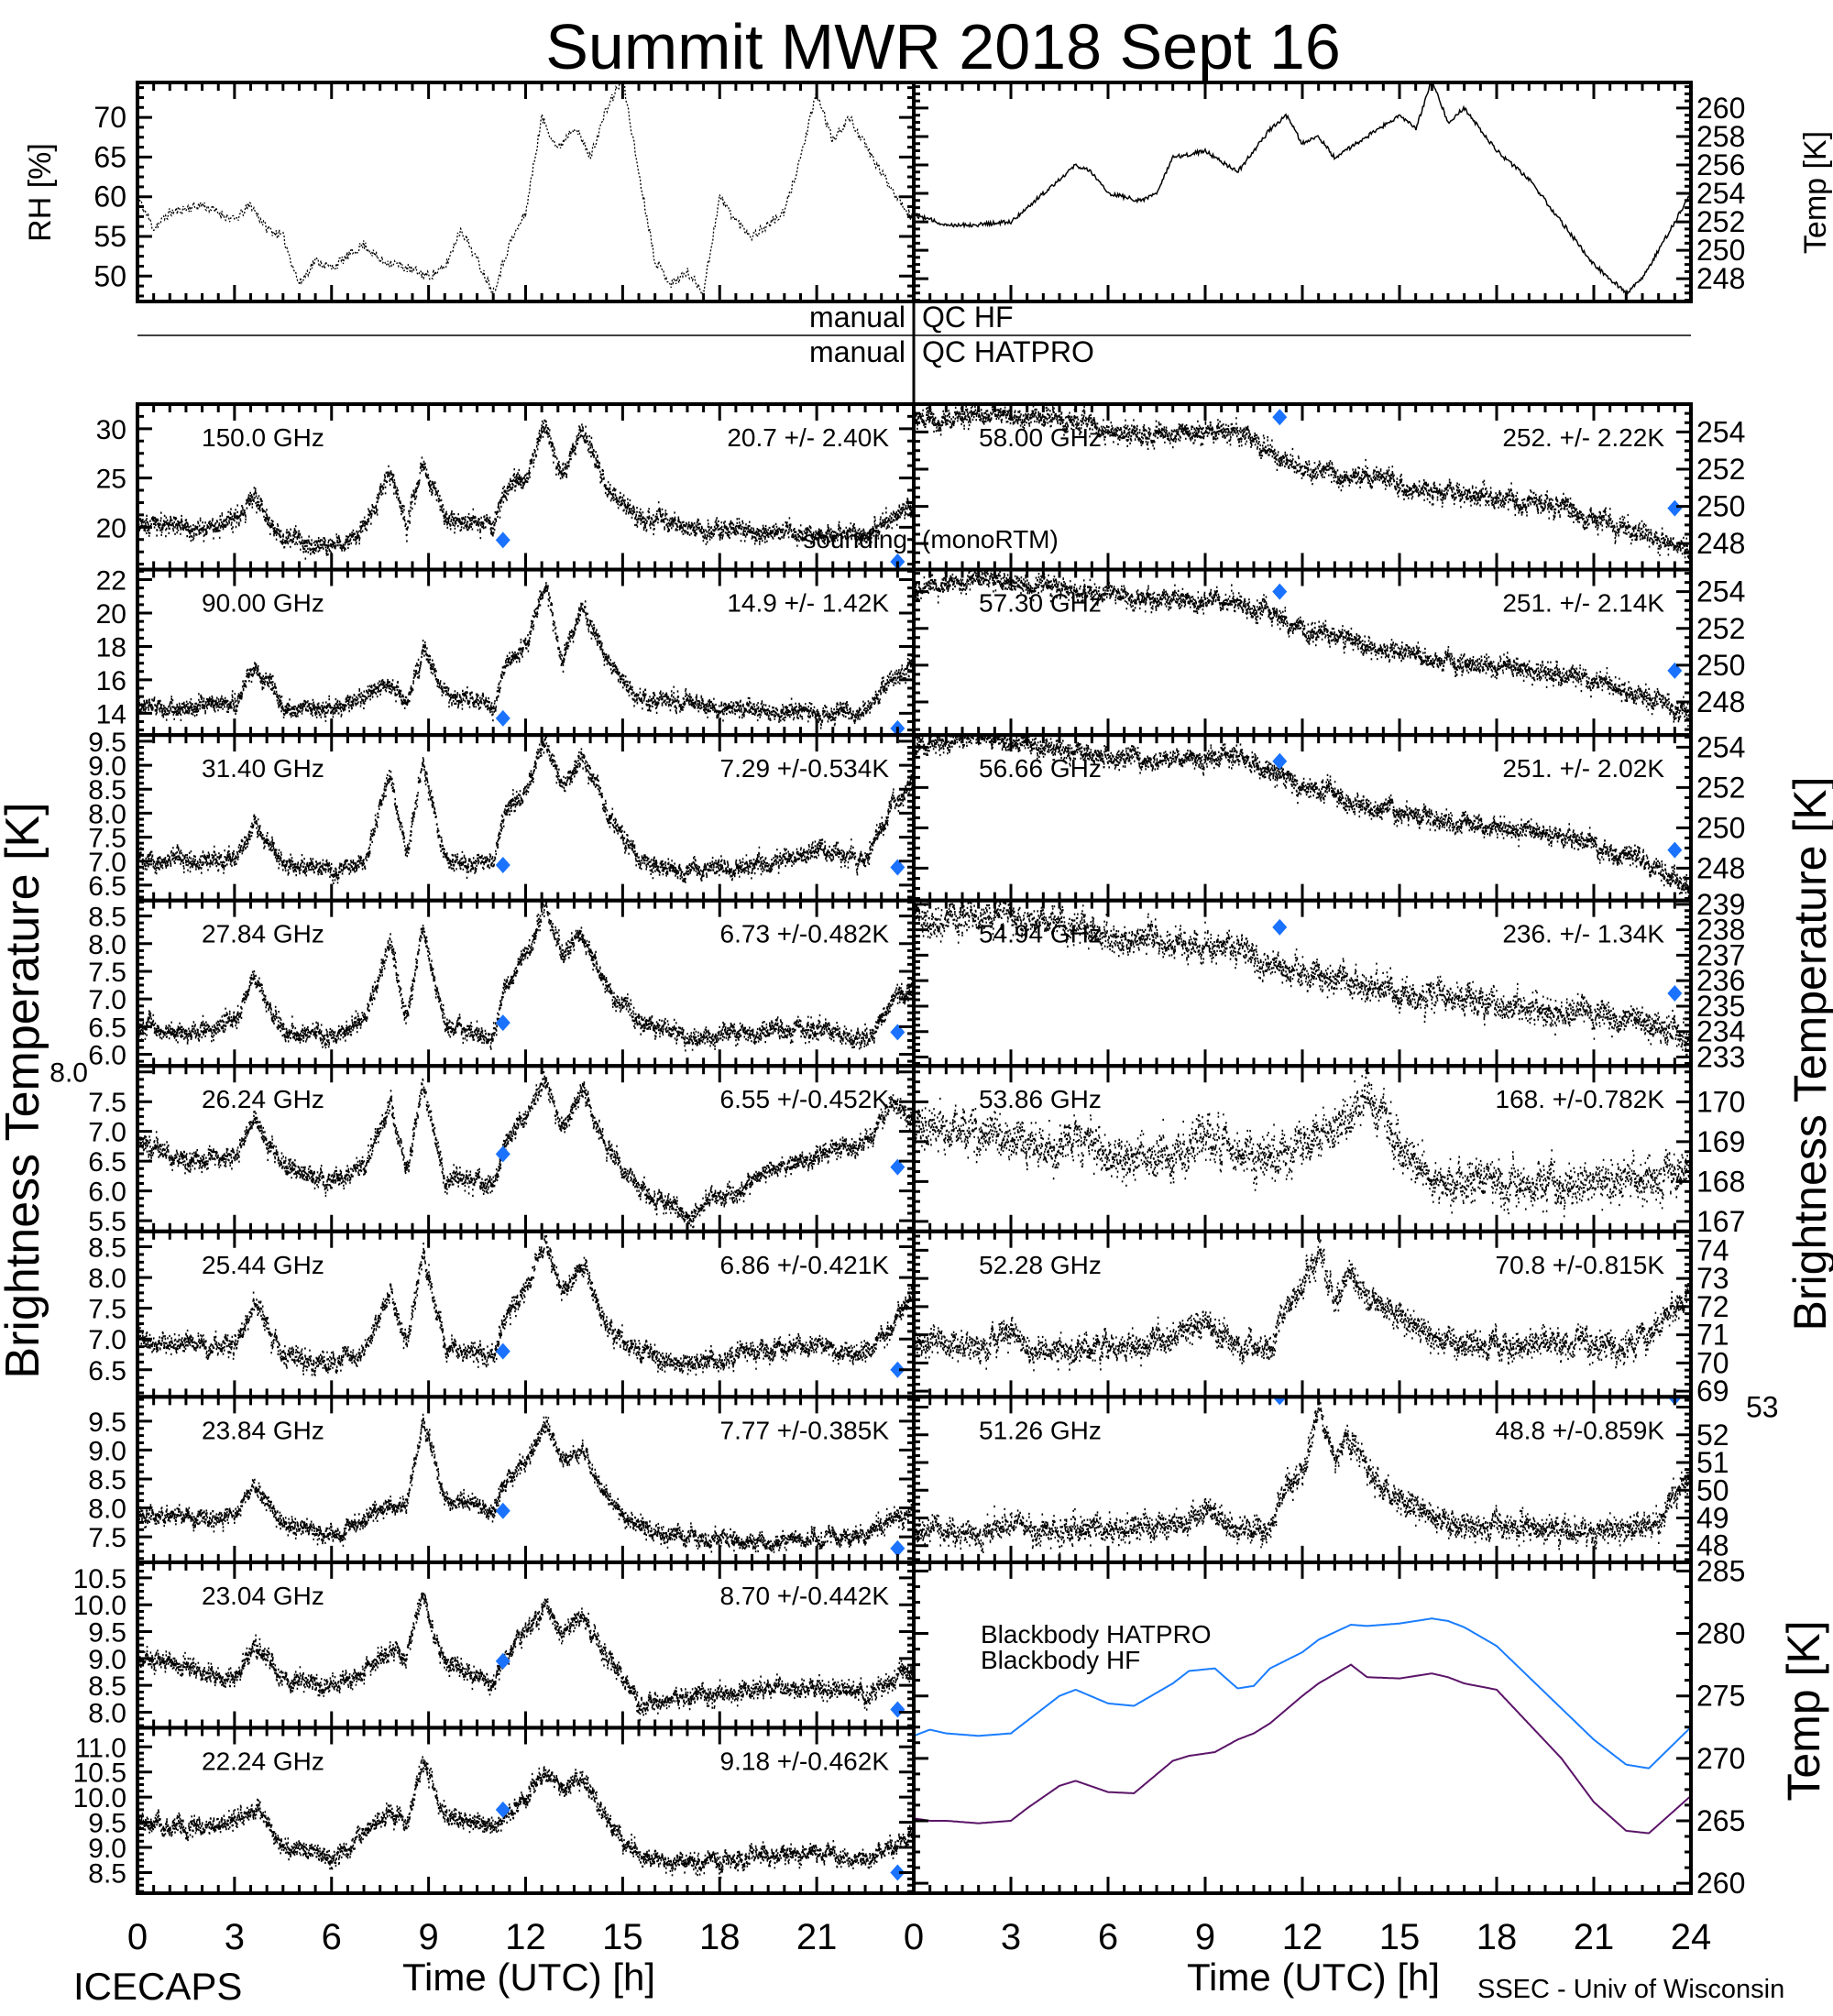 The image size is (1833, 2016). What do you see at coordinates (1712, 1391) in the screenshot?
I see `ytick-label: 69` at bounding box center [1712, 1391].